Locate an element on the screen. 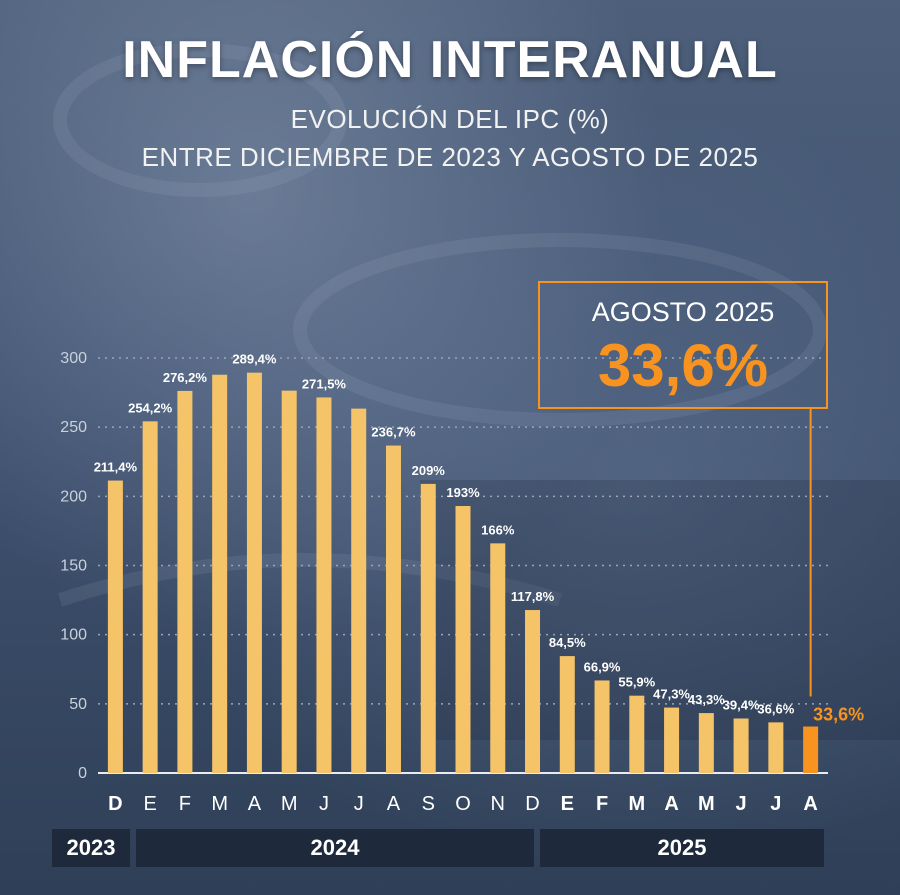  callout-box: AGOSTO 2025 33,6% is located at coordinates (683, 345).